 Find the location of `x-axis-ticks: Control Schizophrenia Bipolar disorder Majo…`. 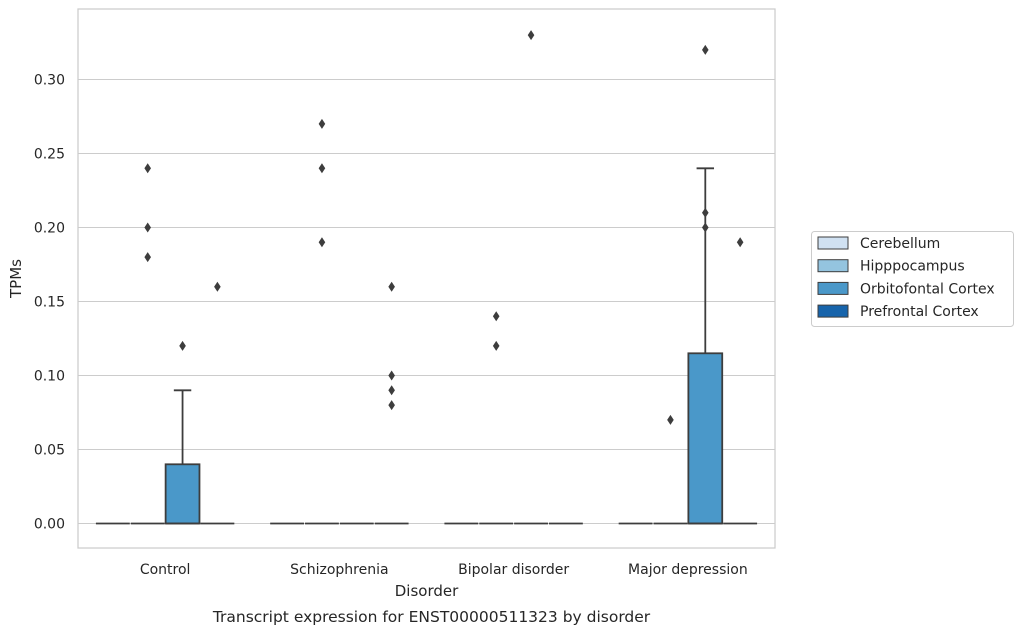

x-axis-ticks: Control Schizophrenia Bipolar disorder Majo… is located at coordinates (444, 570).